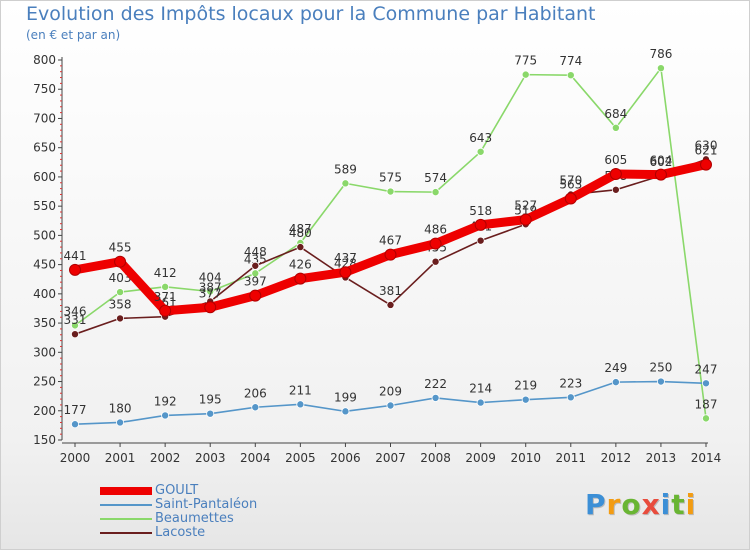 The width and height of the screenshot is (750, 550). What do you see at coordinates (631, 504) in the screenshot?
I see `logo-letter: o` at bounding box center [631, 504].